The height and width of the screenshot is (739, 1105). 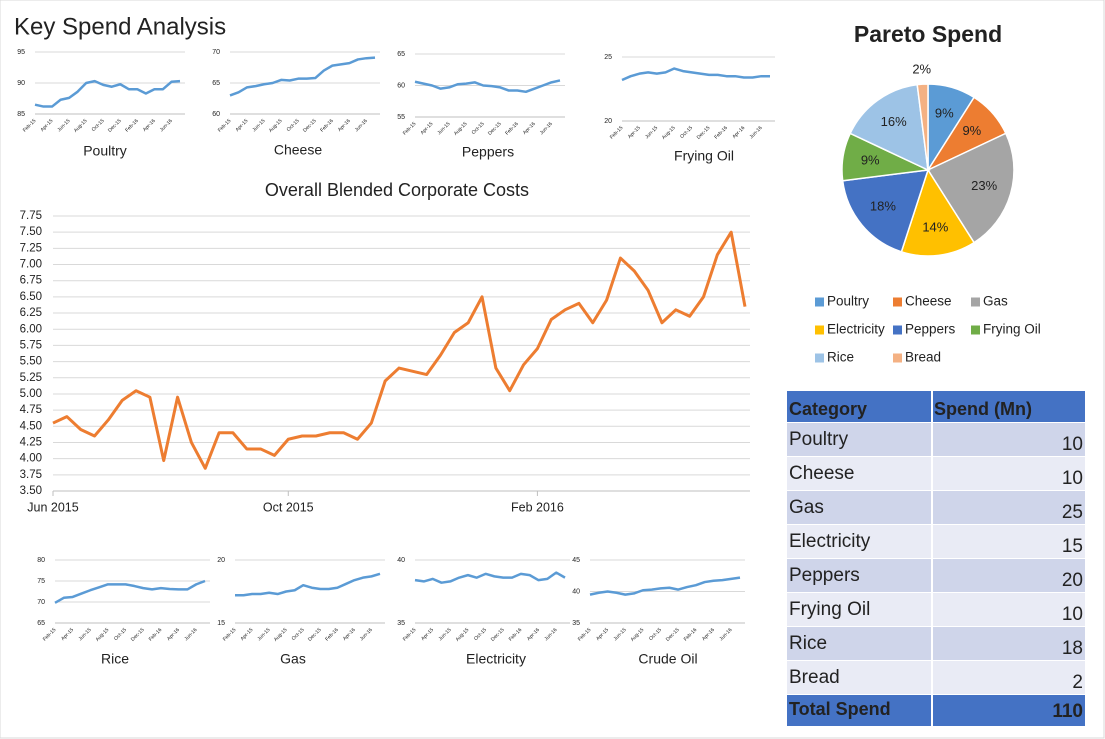 I want to click on y-tick-label: 6.50, so click(x=31, y=297).